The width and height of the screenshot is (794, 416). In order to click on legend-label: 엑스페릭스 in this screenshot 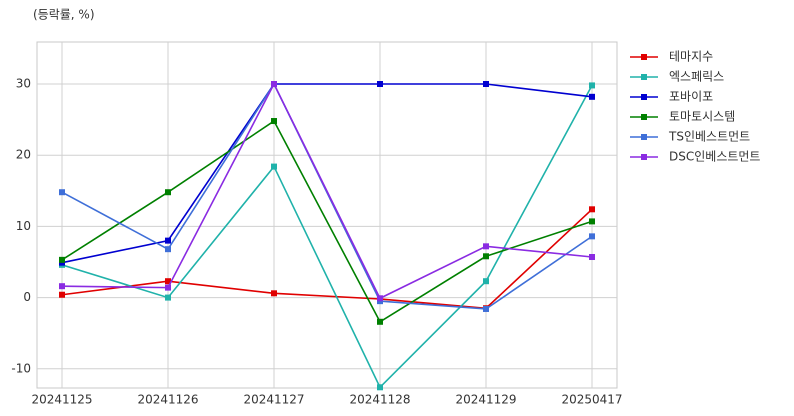, I will do `click(696, 77)`.